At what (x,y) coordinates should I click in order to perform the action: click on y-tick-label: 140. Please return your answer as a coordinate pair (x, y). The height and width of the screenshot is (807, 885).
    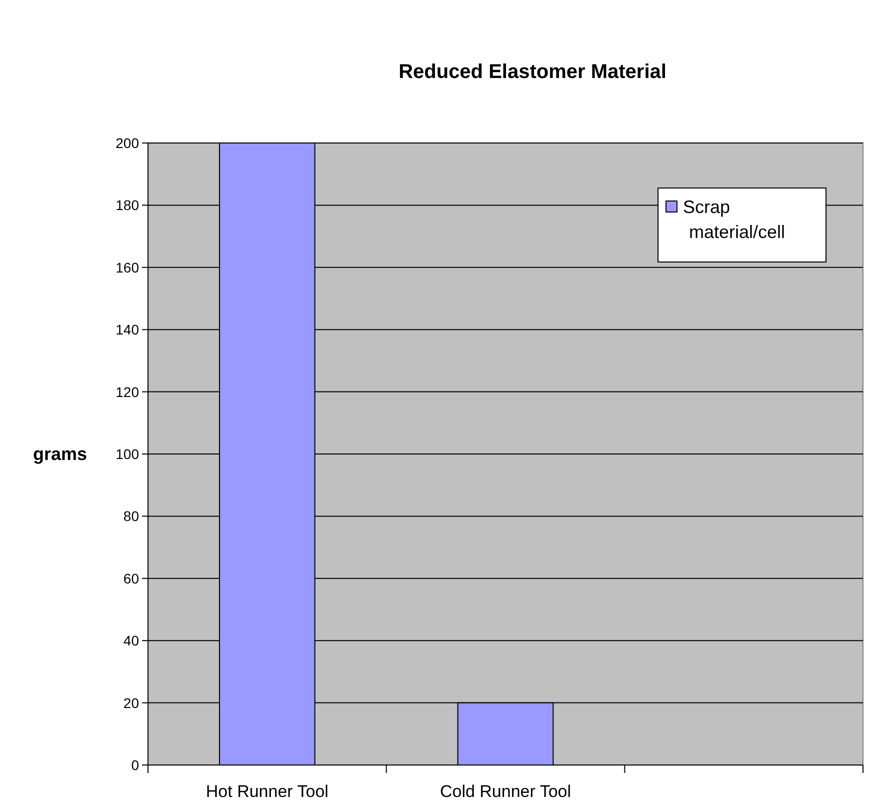
    Looking at the image, I should click on (128, 330).